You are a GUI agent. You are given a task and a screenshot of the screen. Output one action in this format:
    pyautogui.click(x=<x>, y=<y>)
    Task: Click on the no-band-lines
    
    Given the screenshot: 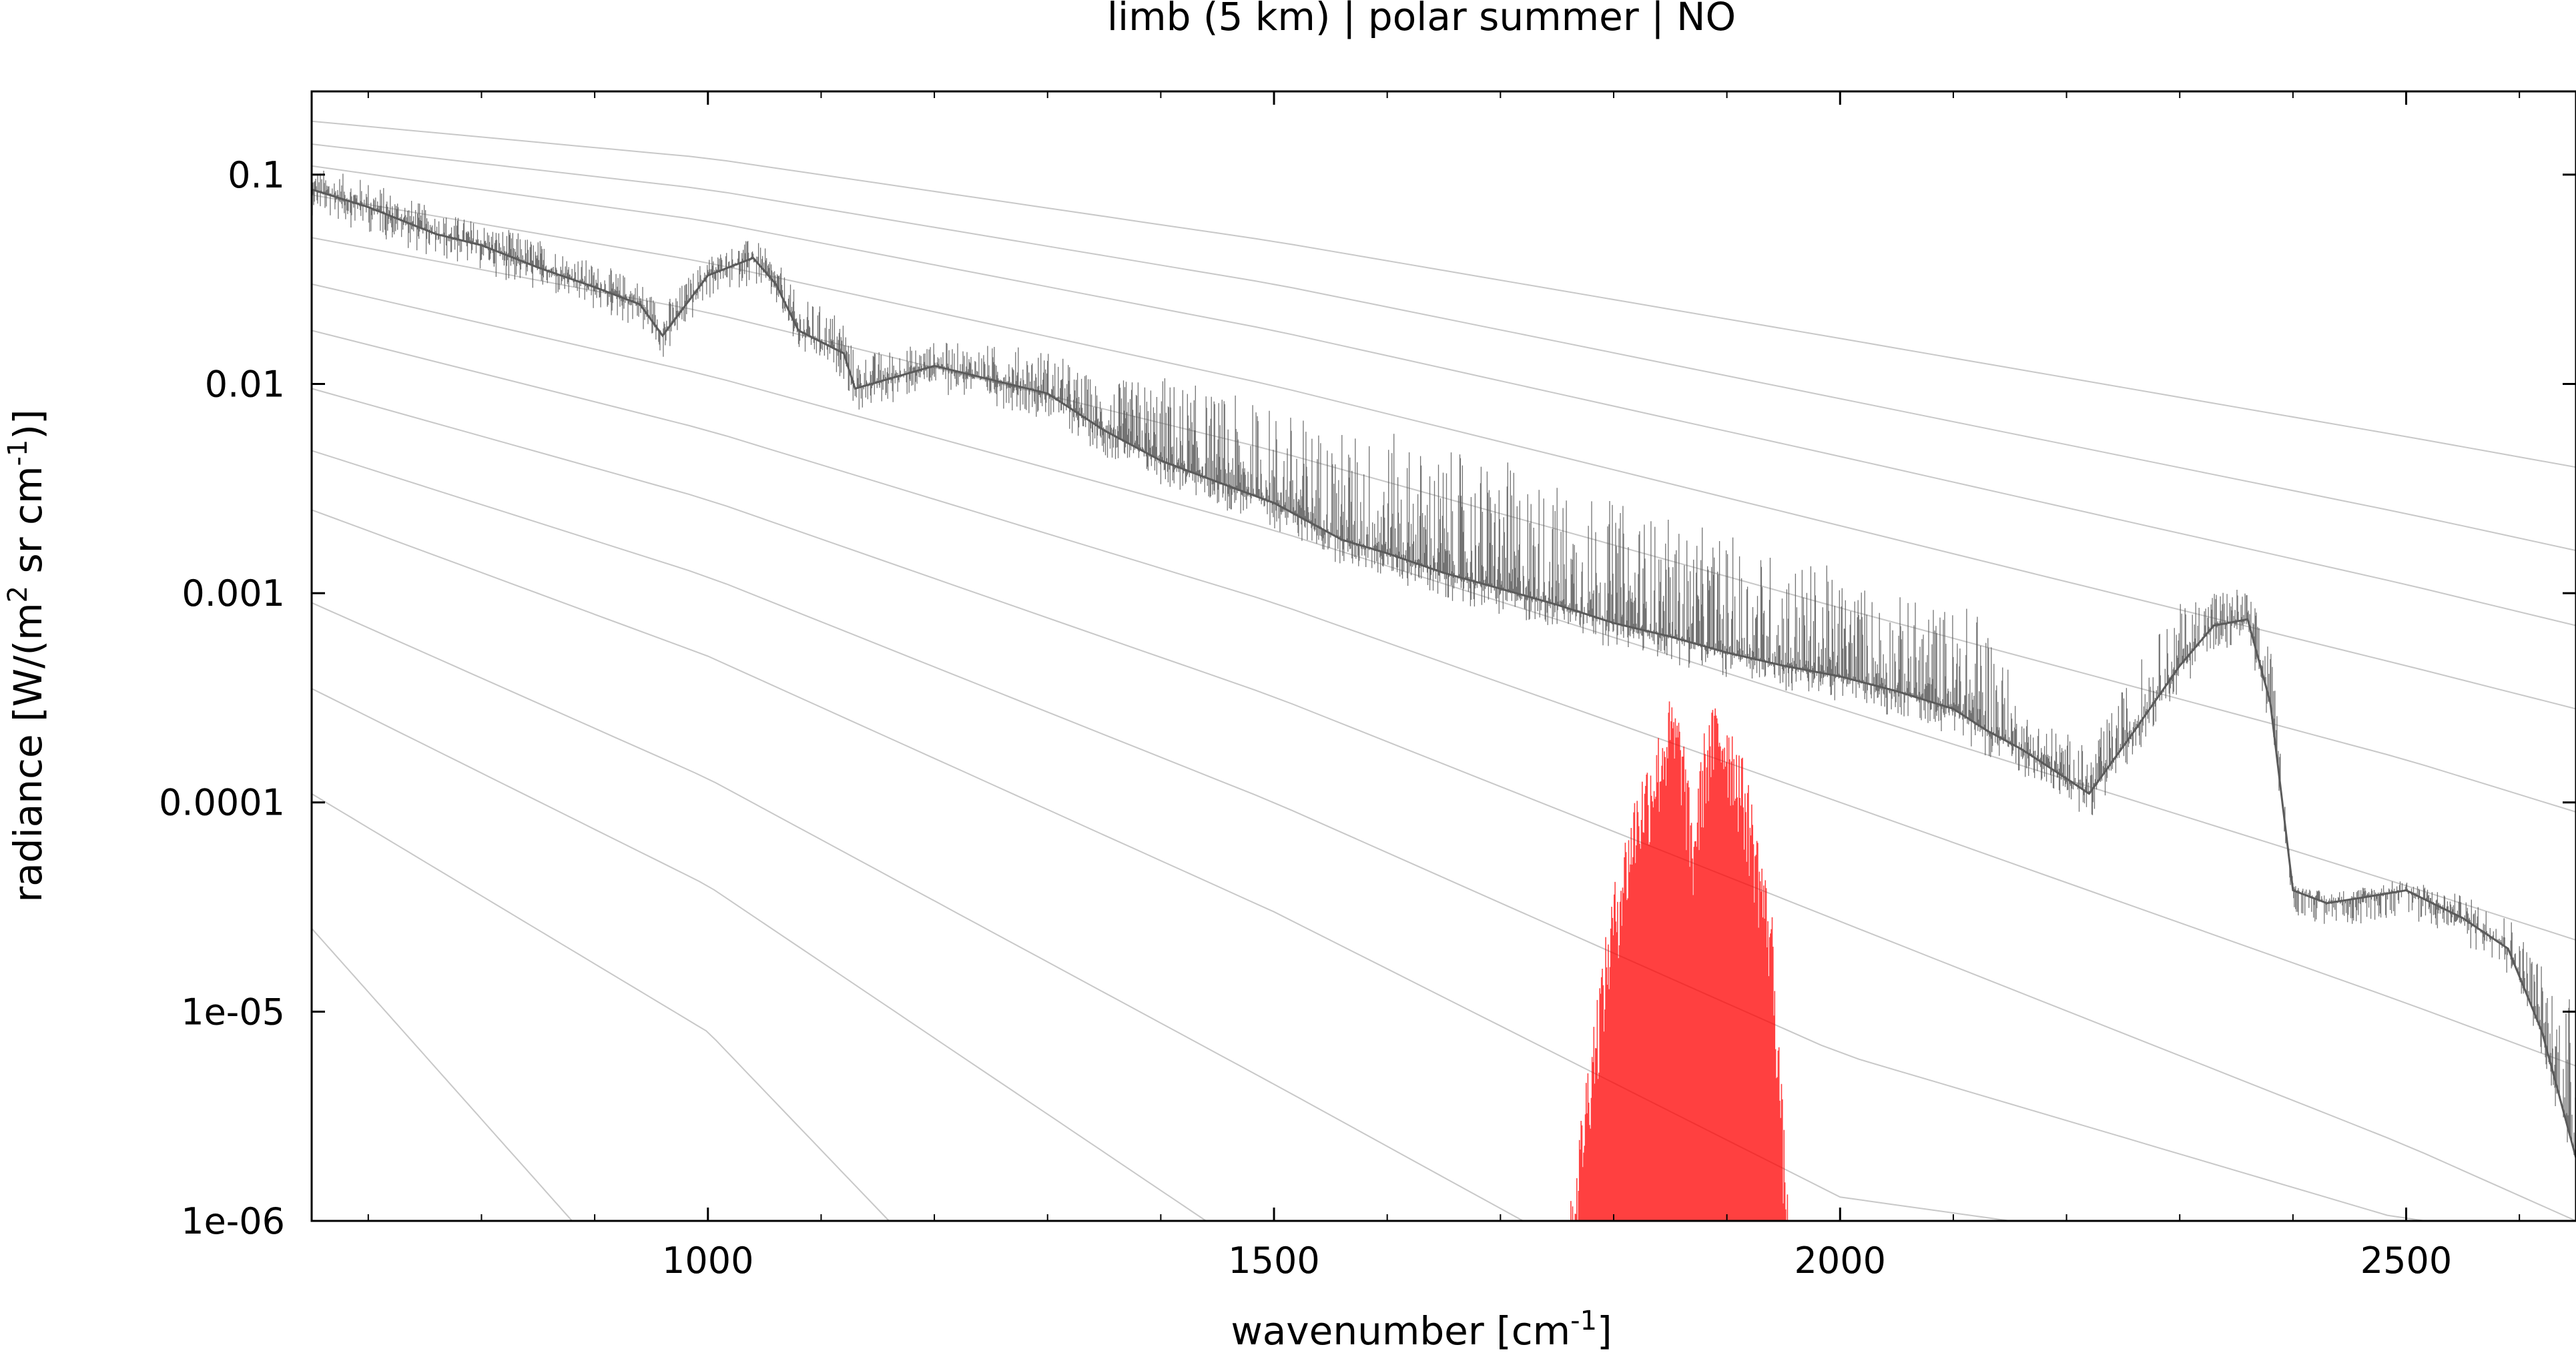 What is the action you would take?
    pyautogui.click(x=1679, y=961)
    